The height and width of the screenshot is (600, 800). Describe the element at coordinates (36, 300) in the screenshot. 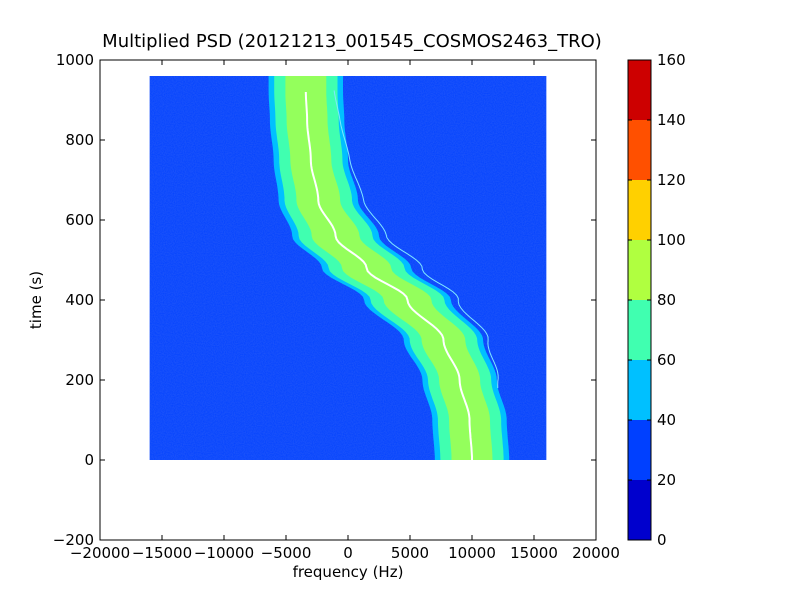

I see `y-axis-label: time (s)` at that location.